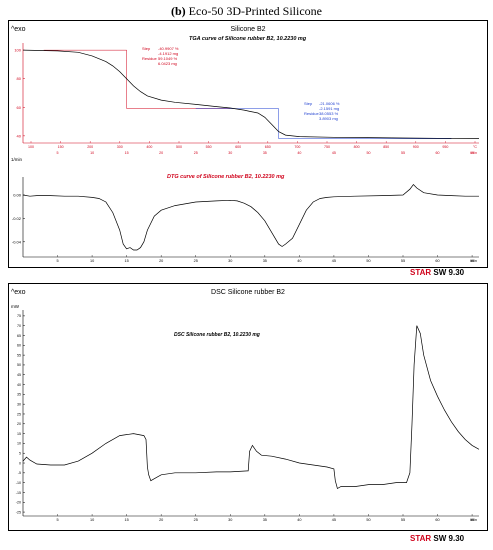 This screenshot has height=550, width=493. I want to click on dsc-y-tick-label: 5, so click(20, 454).